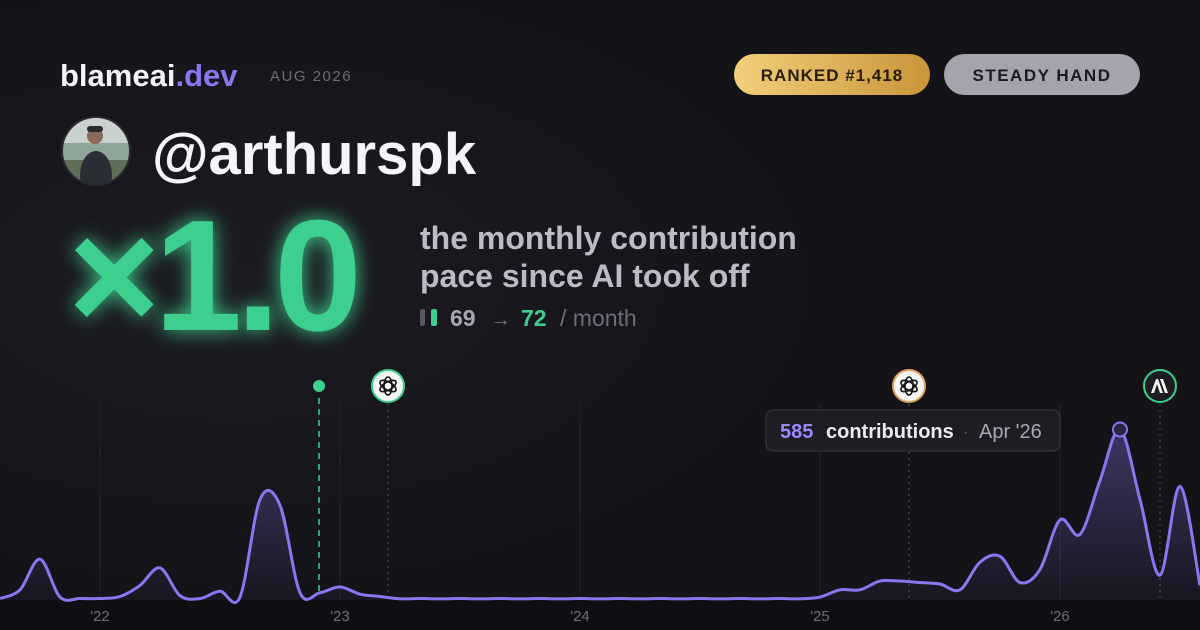 This screenshot has width=1200, height=630. I want to click on tooltip-label: contributions, so click(890, 432).